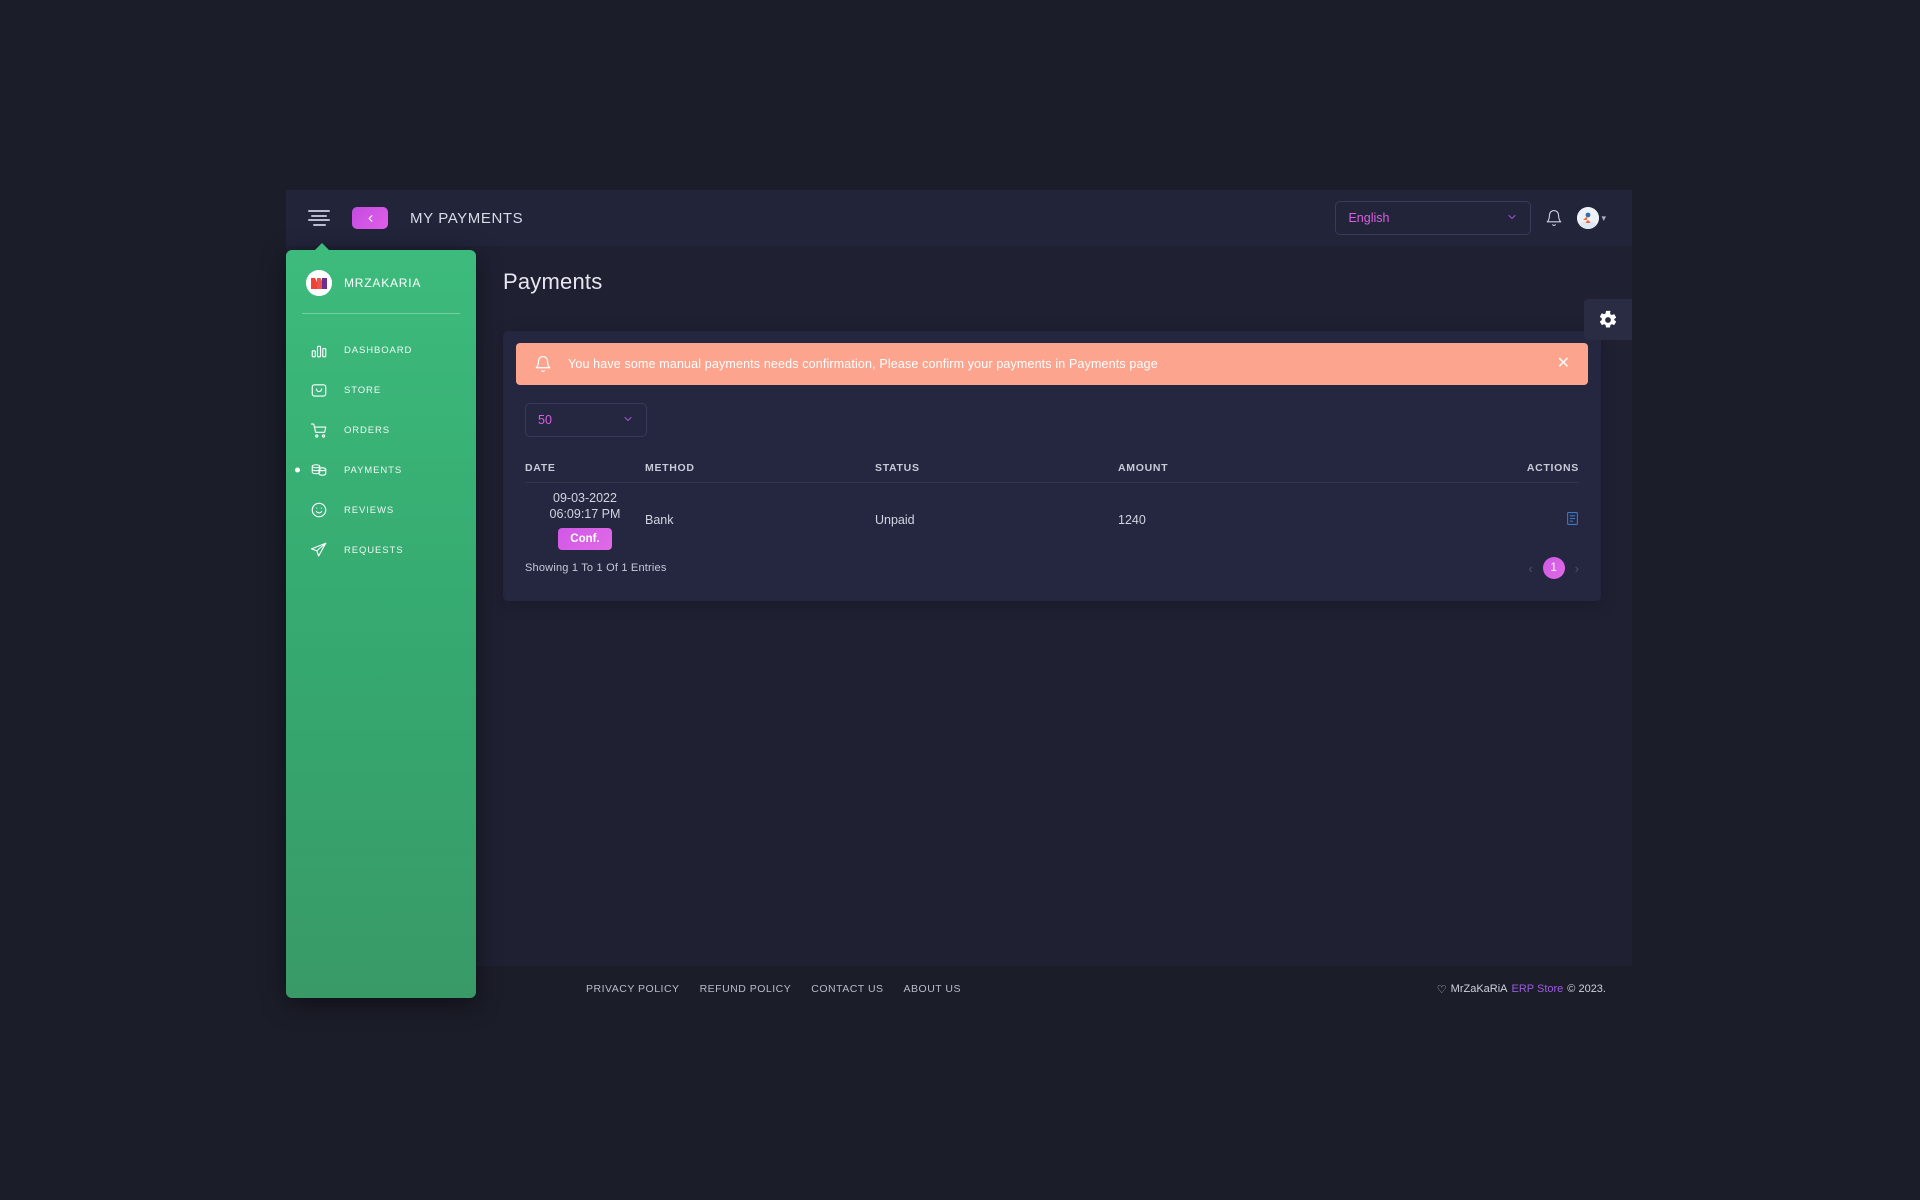 The height and width of the screenshot is (1200, 1920). Describe the element at coordinates (297, 470) in the screenshot. I see `active-dot-icon` at that location.